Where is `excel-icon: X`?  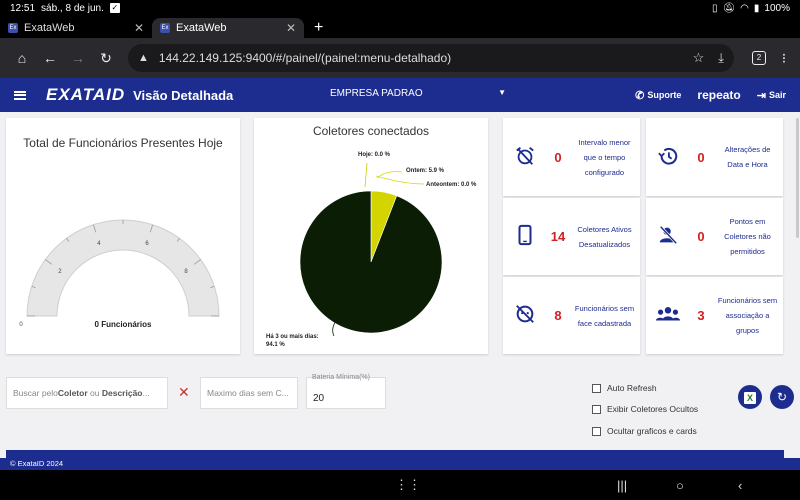 excel-icon: X is located at coordinates (750, 398).